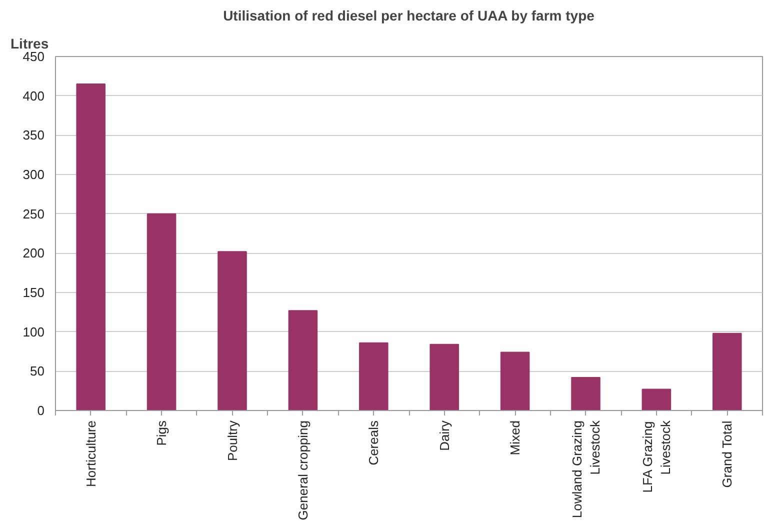  What do you see at coordinates (444, 435) in the screenshot?
I see `x-tick-label: Dairy` at bounding box center [444, 435].